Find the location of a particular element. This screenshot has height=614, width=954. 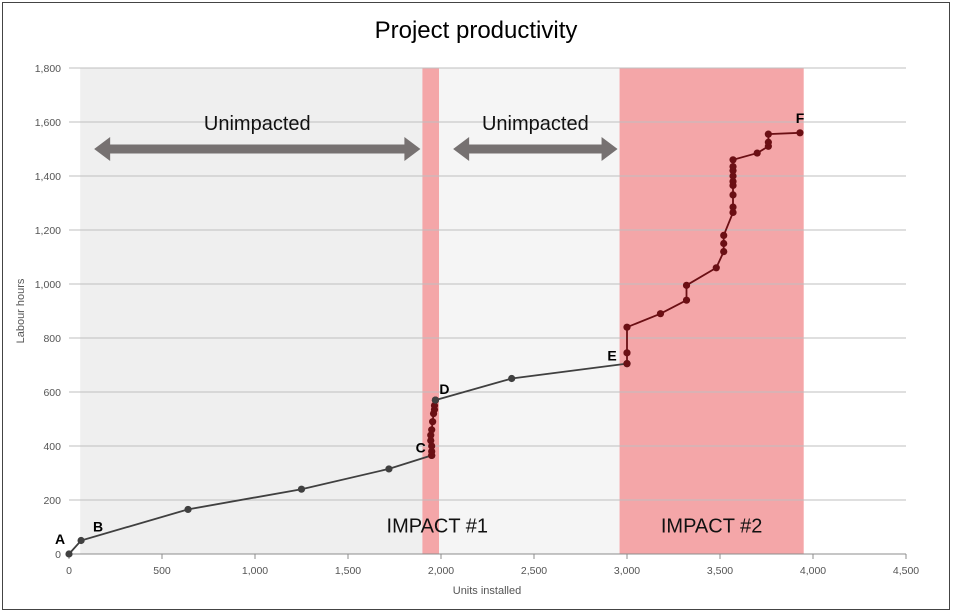

point-label: D is located at coordinates (444, 389).